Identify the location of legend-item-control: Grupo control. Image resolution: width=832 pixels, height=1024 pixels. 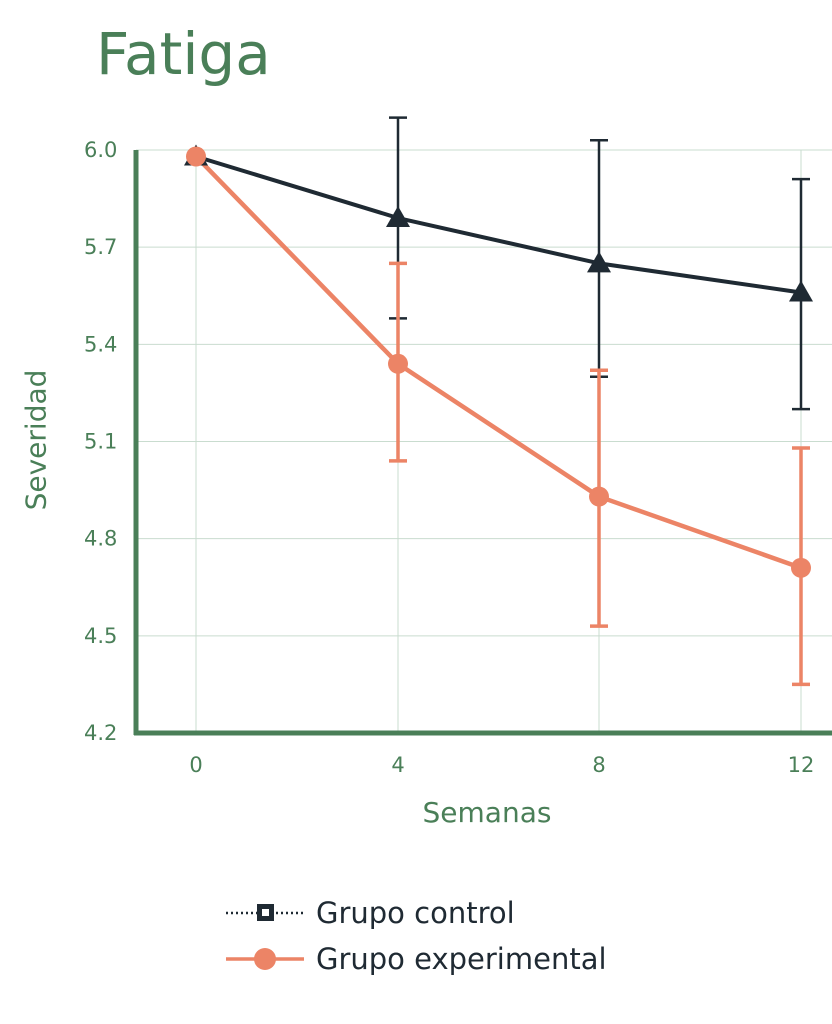
(415, 913).